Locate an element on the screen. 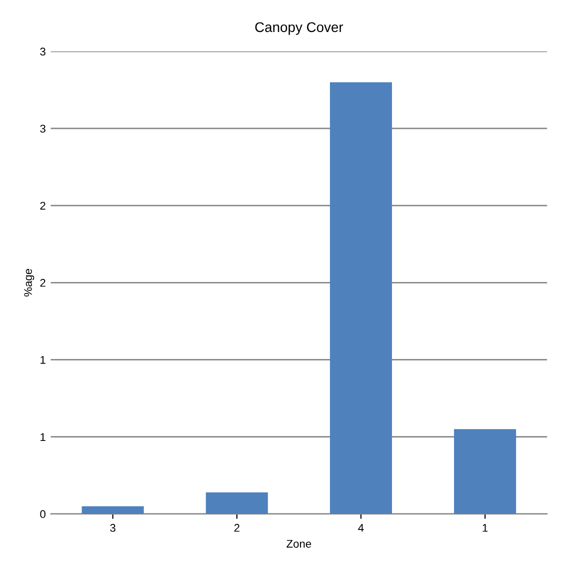 This screenshot has width=564, height=571. y-axis-title: %age is located at coordinates (29, 282).